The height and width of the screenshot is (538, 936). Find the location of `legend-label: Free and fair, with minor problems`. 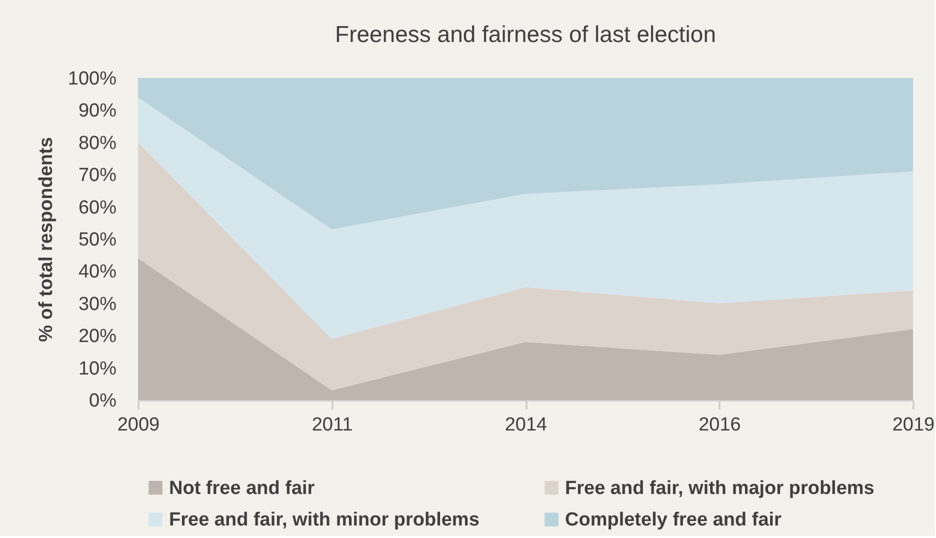

legend-label: Free and fair, with minor problems is located at coordinates (324, 520).